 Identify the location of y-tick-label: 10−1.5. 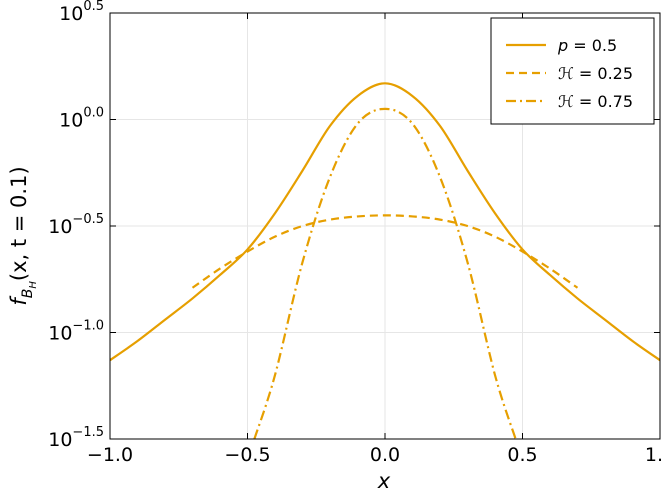
(76, 438).